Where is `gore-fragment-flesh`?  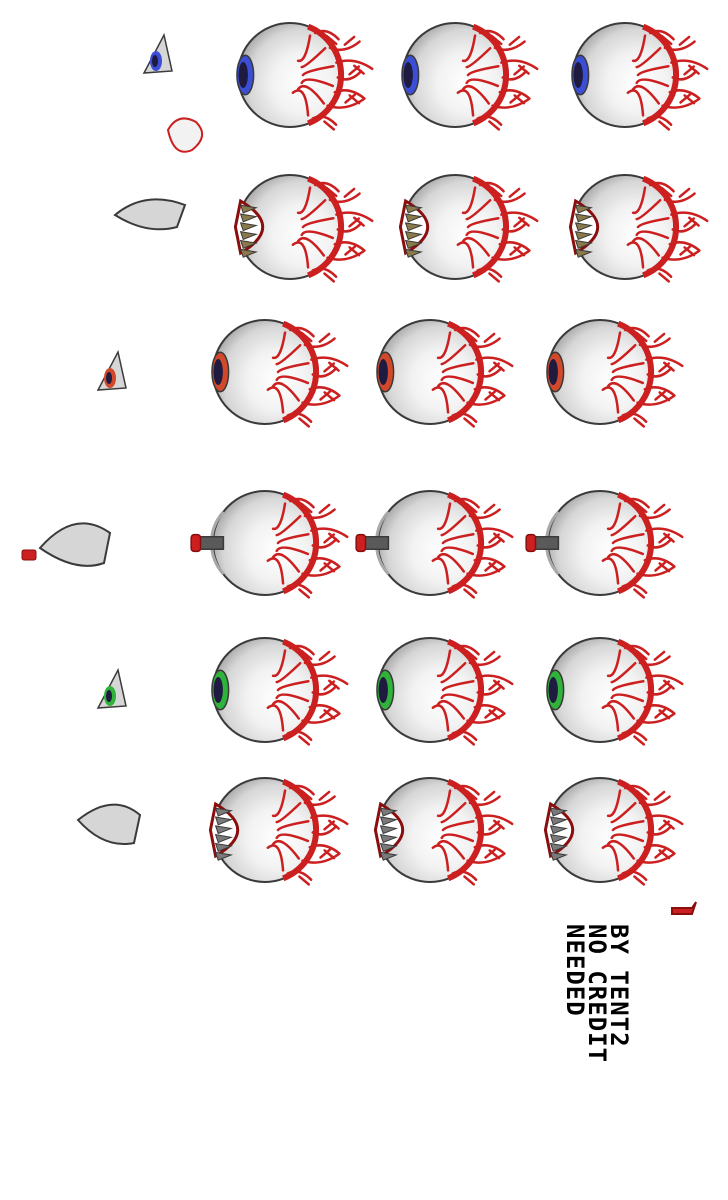
gore-fragment-flesh is located at coordinates (184, 135).